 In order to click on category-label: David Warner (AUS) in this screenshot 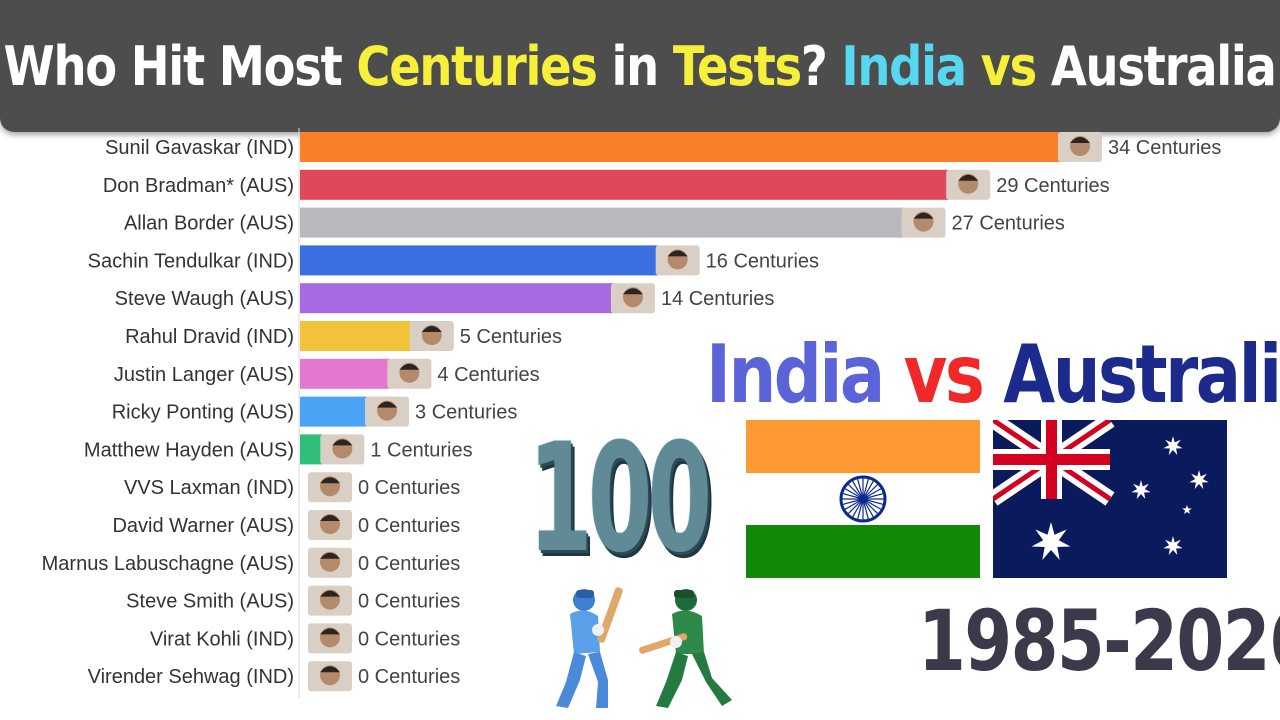, I will do `click(203, 526)`.